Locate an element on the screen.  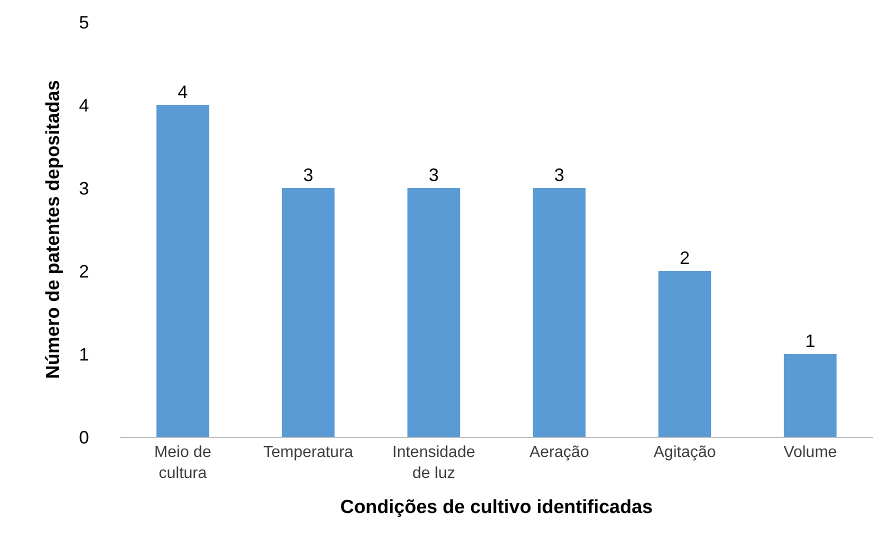
y-tick-label: 1 is located at coordinates (83, 354).